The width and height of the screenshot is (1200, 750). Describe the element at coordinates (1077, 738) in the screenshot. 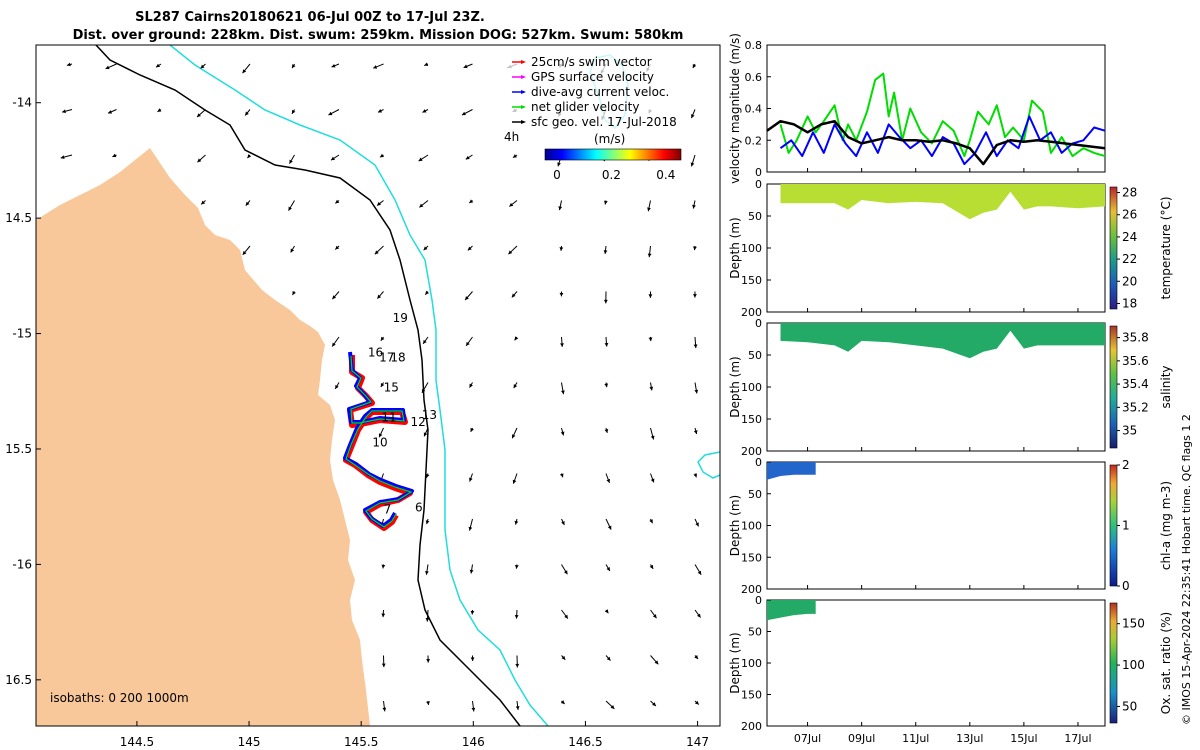

I see `date-tick-label: 17Jul` at that location.